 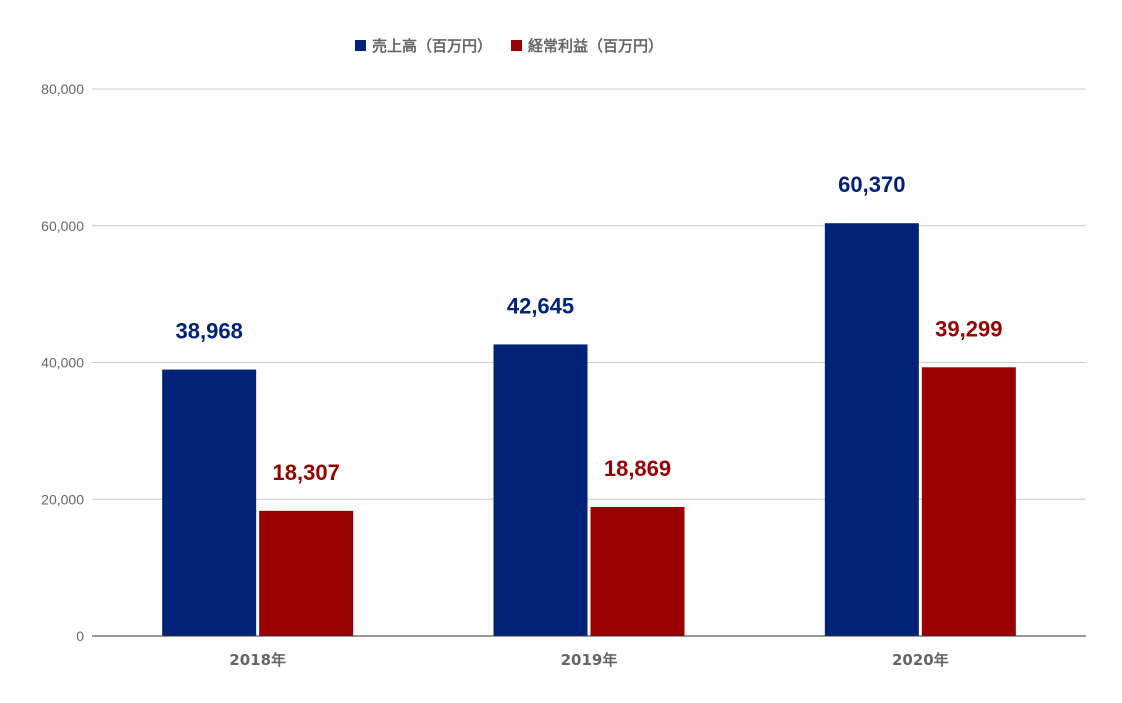 I want to click on y-tick-label: 40,000, so click(x=62, y=363).